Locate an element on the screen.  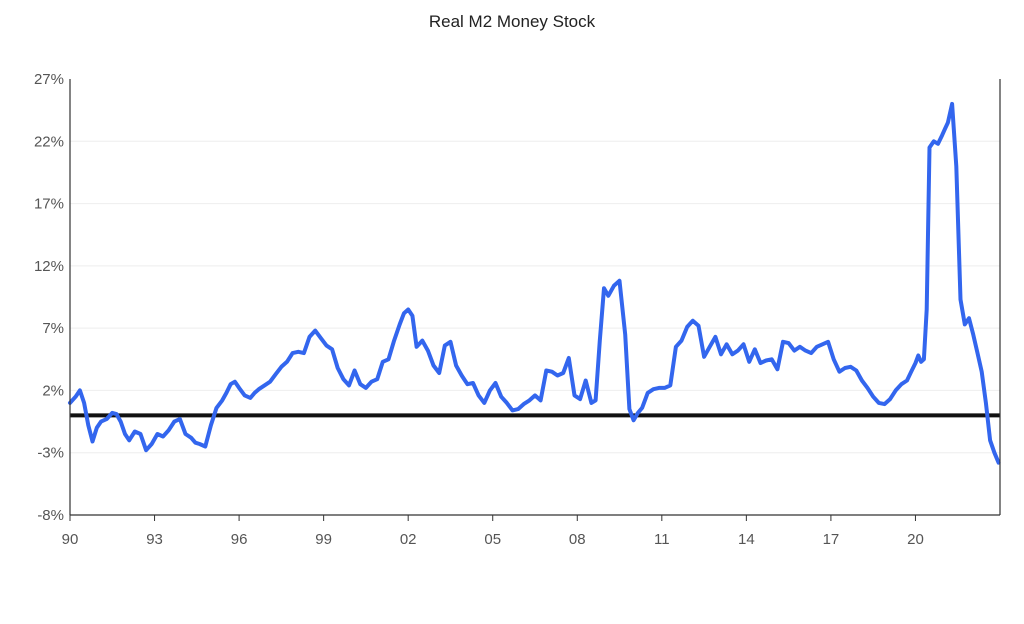
x-tick-label: 02 is located at coordinates (408, 539).